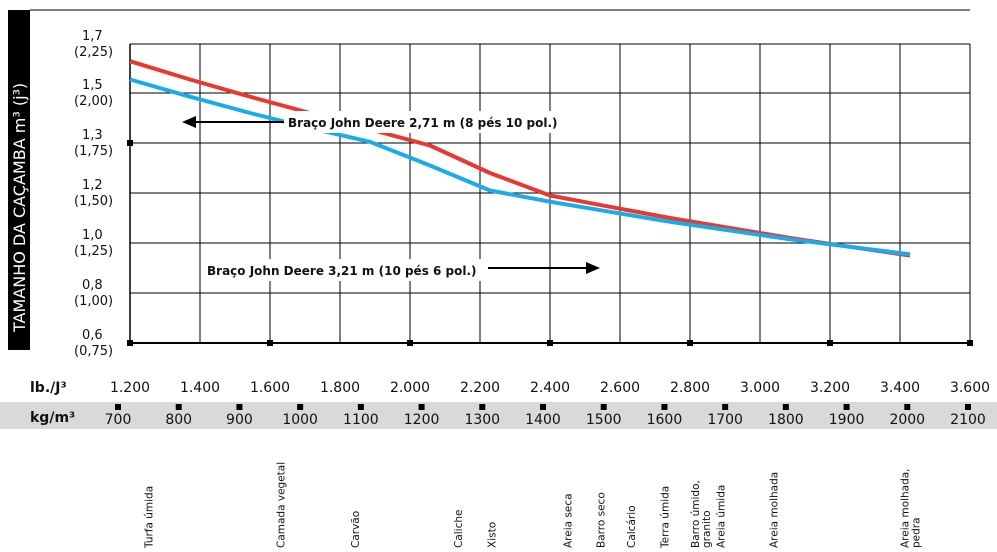  I want to click on x-tick-label-lb: 1.200, so click(130, 388).